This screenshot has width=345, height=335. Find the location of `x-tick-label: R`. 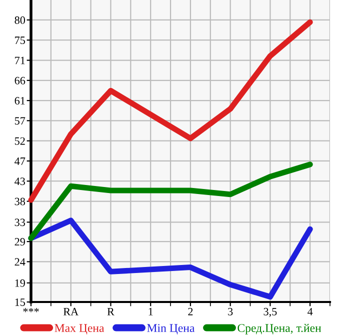

x-tick-label: R is located at coordinates (110, 312).